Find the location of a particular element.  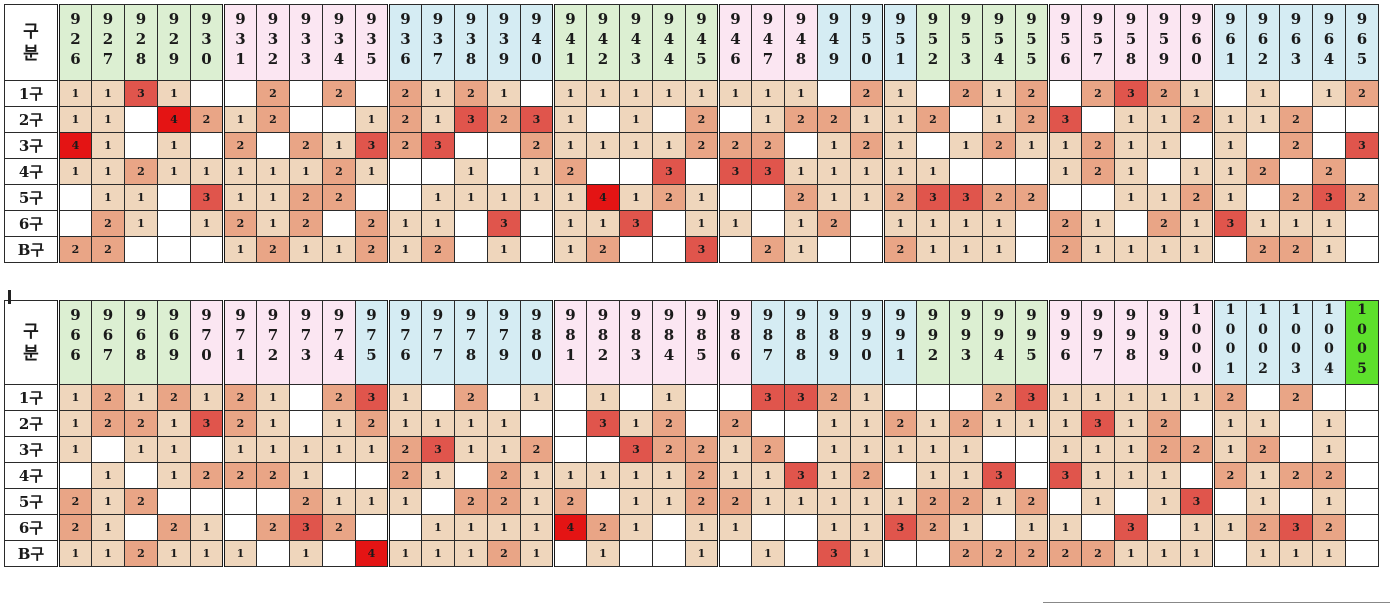

table-row: 2구 1 2 2 1 3 2 1 1 2 1 1 1 1 3 1 2 2 1 1 2 1 2 1 1 1 3 1 2 1 1 1 is located at coordinates (691, 423).